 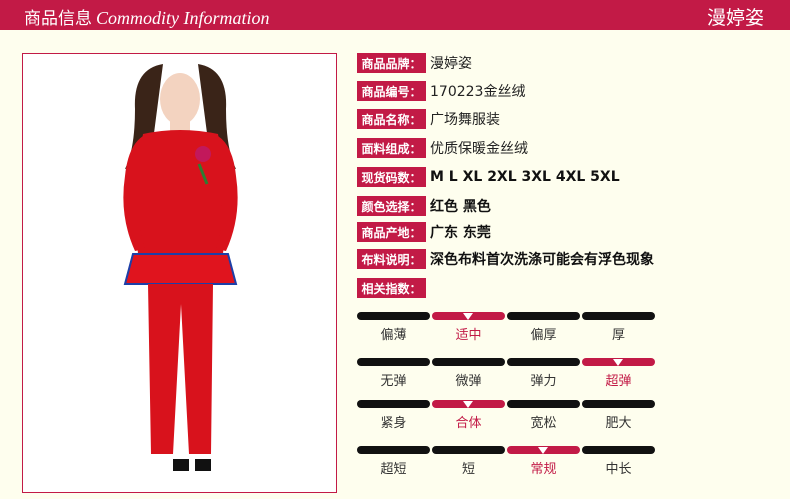 What do you see at coordinates (618, 335) in the screenshot?
I see `scale-option: 厚` at bounding box center [618, 335].